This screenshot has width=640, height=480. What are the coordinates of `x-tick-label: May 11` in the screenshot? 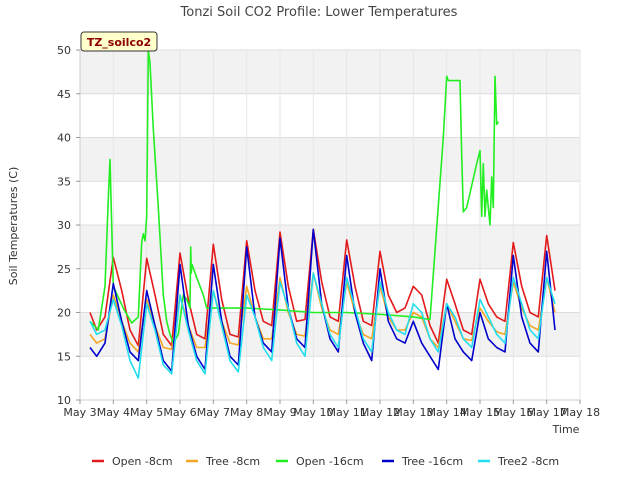 It's located at (347, 412).